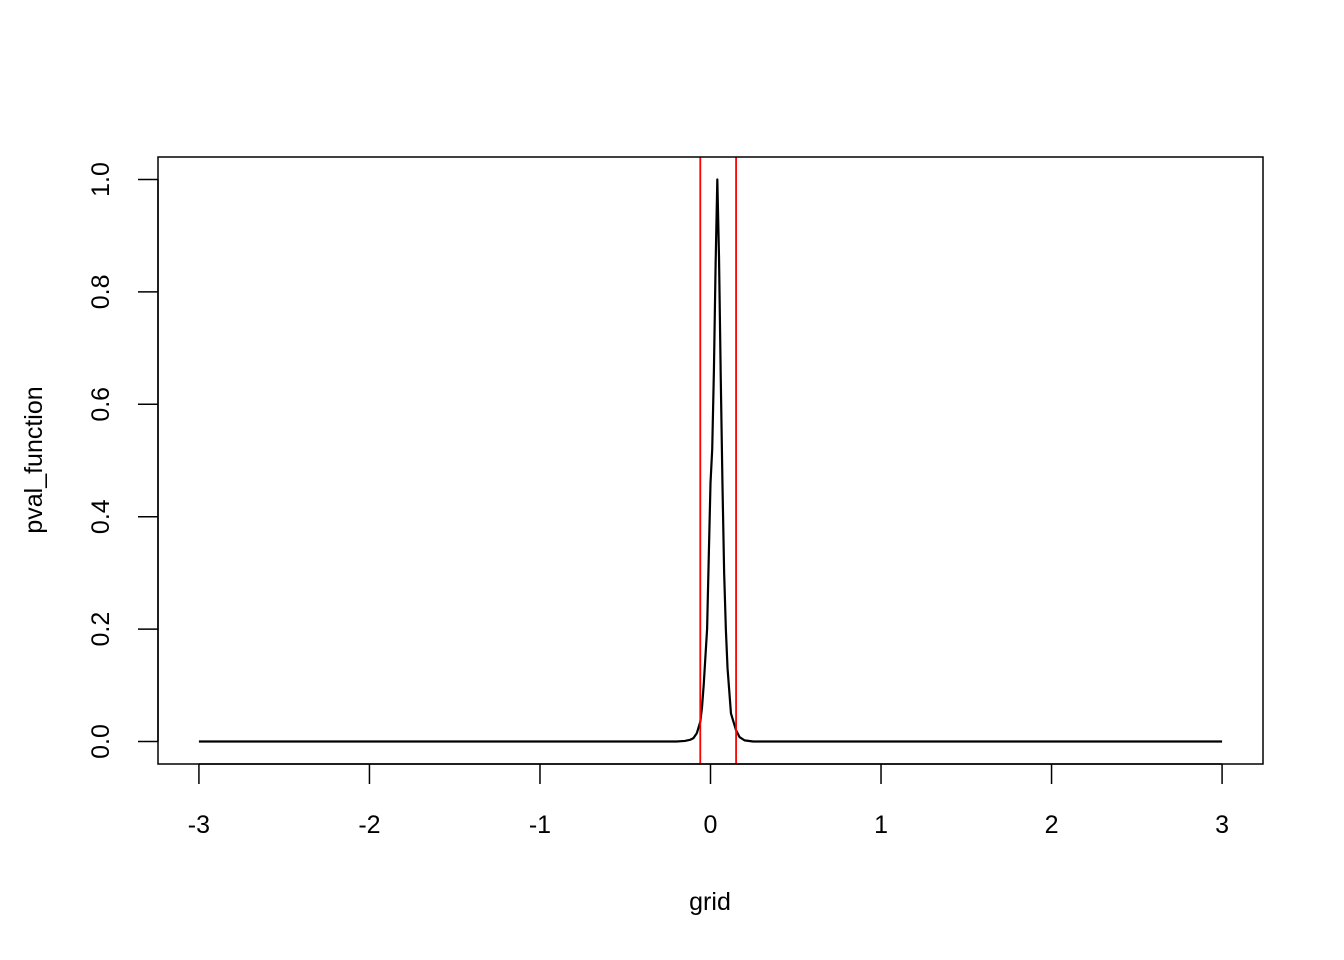 This screenshot has width=1344, height=960. Describe the element at coordinates (881, 825) in the screenshot. I see `x-tick-label: 1` at that location.